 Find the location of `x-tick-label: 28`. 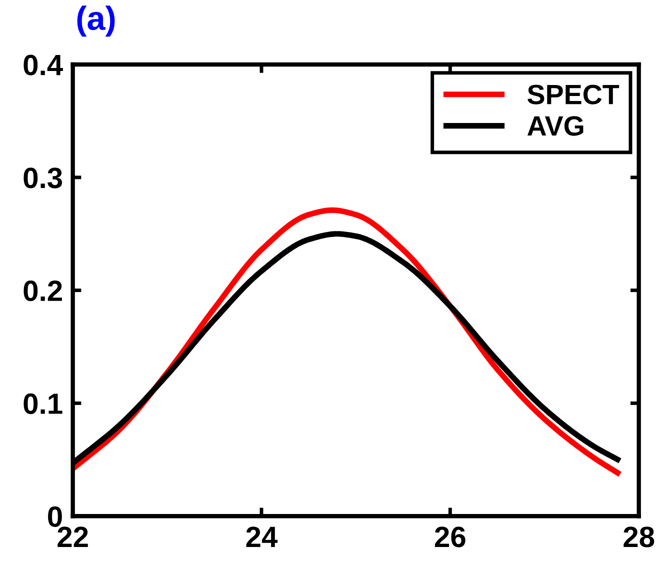

x-tick-label: 28 is located at coordinates (639, 537).